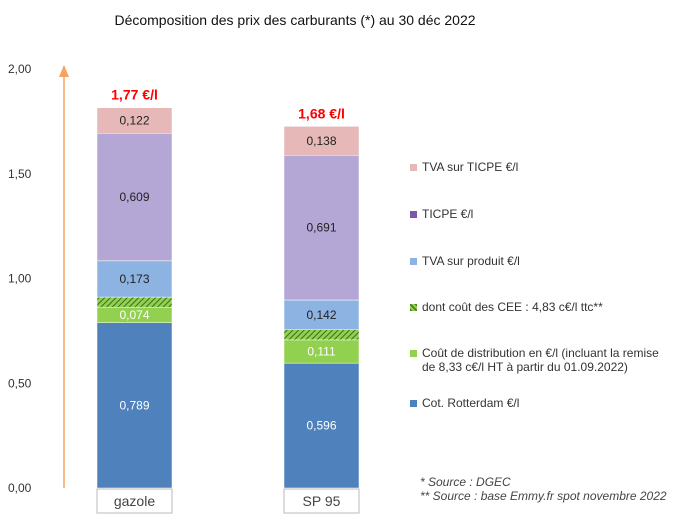  I want to click on y-tick-label: 2,00, so click(20, 69).